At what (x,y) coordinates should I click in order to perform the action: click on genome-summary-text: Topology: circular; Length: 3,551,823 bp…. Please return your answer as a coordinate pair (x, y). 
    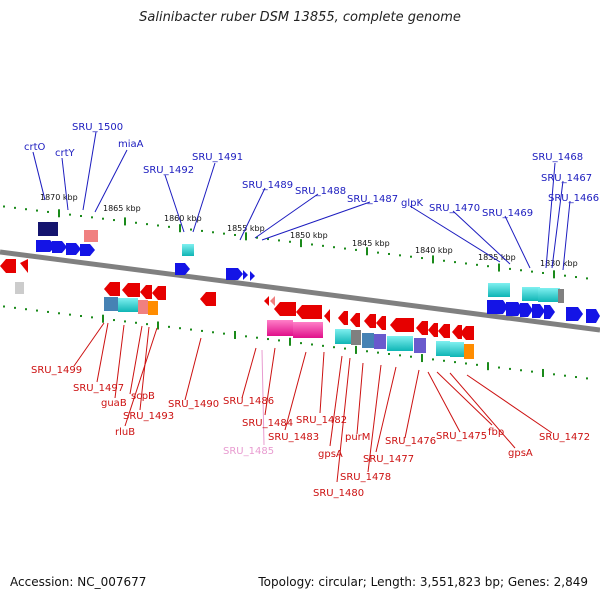
    Looking at the image, I should click on (423, 582).